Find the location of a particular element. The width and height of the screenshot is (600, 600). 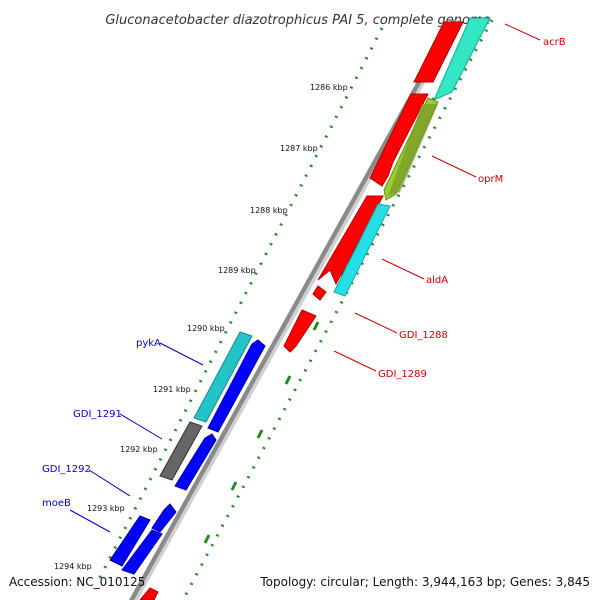

gene-block-bottom is located at coordinates (149, 593).